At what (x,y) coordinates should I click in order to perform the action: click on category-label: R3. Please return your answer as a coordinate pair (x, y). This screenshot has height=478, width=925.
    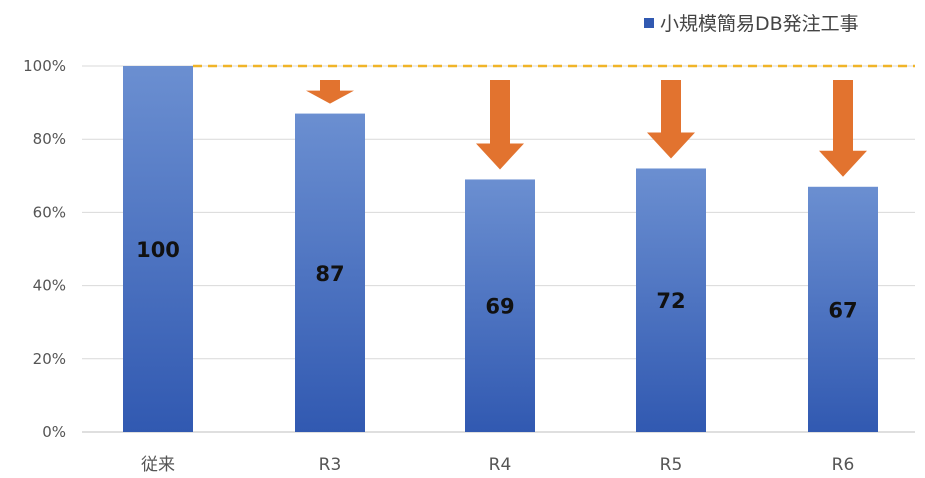
    Looking at the image, I should click on (330, 465).